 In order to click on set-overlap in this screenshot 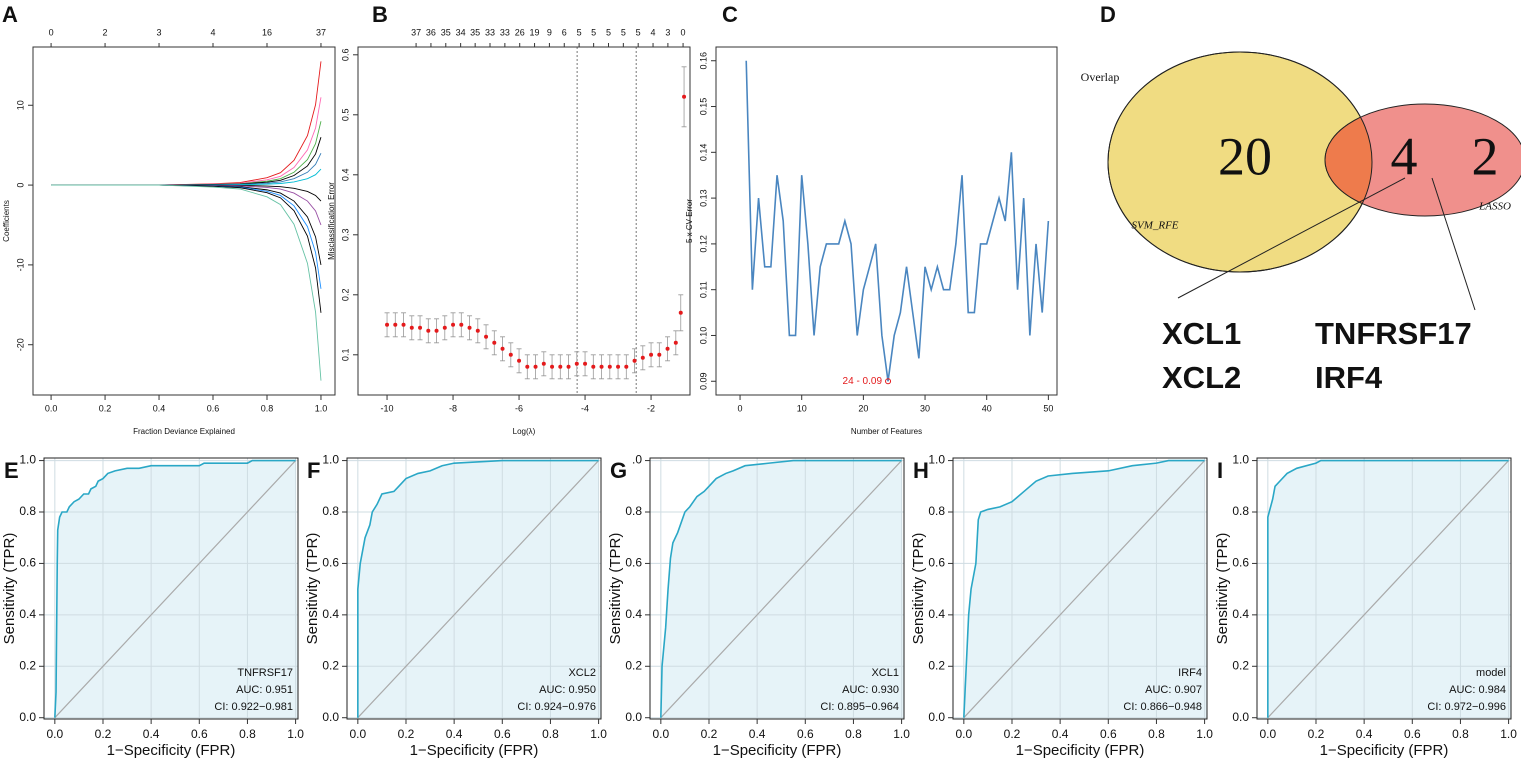, I will do `click(1348, 160)`.